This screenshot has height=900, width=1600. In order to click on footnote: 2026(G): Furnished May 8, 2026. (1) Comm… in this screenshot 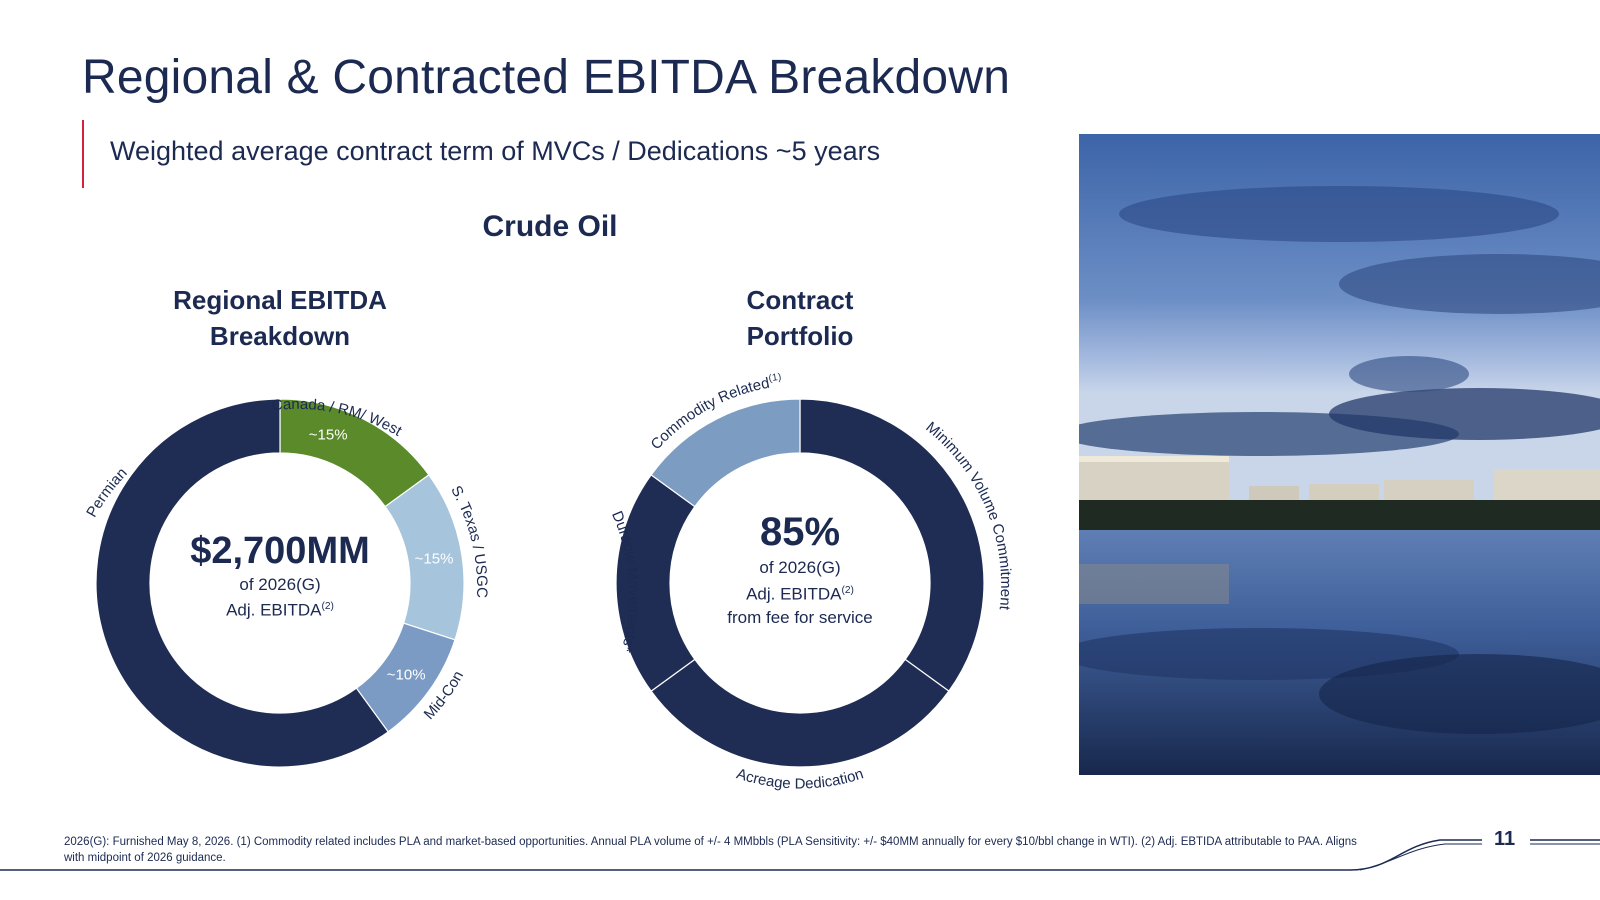, I will do `click(710, 850)`.